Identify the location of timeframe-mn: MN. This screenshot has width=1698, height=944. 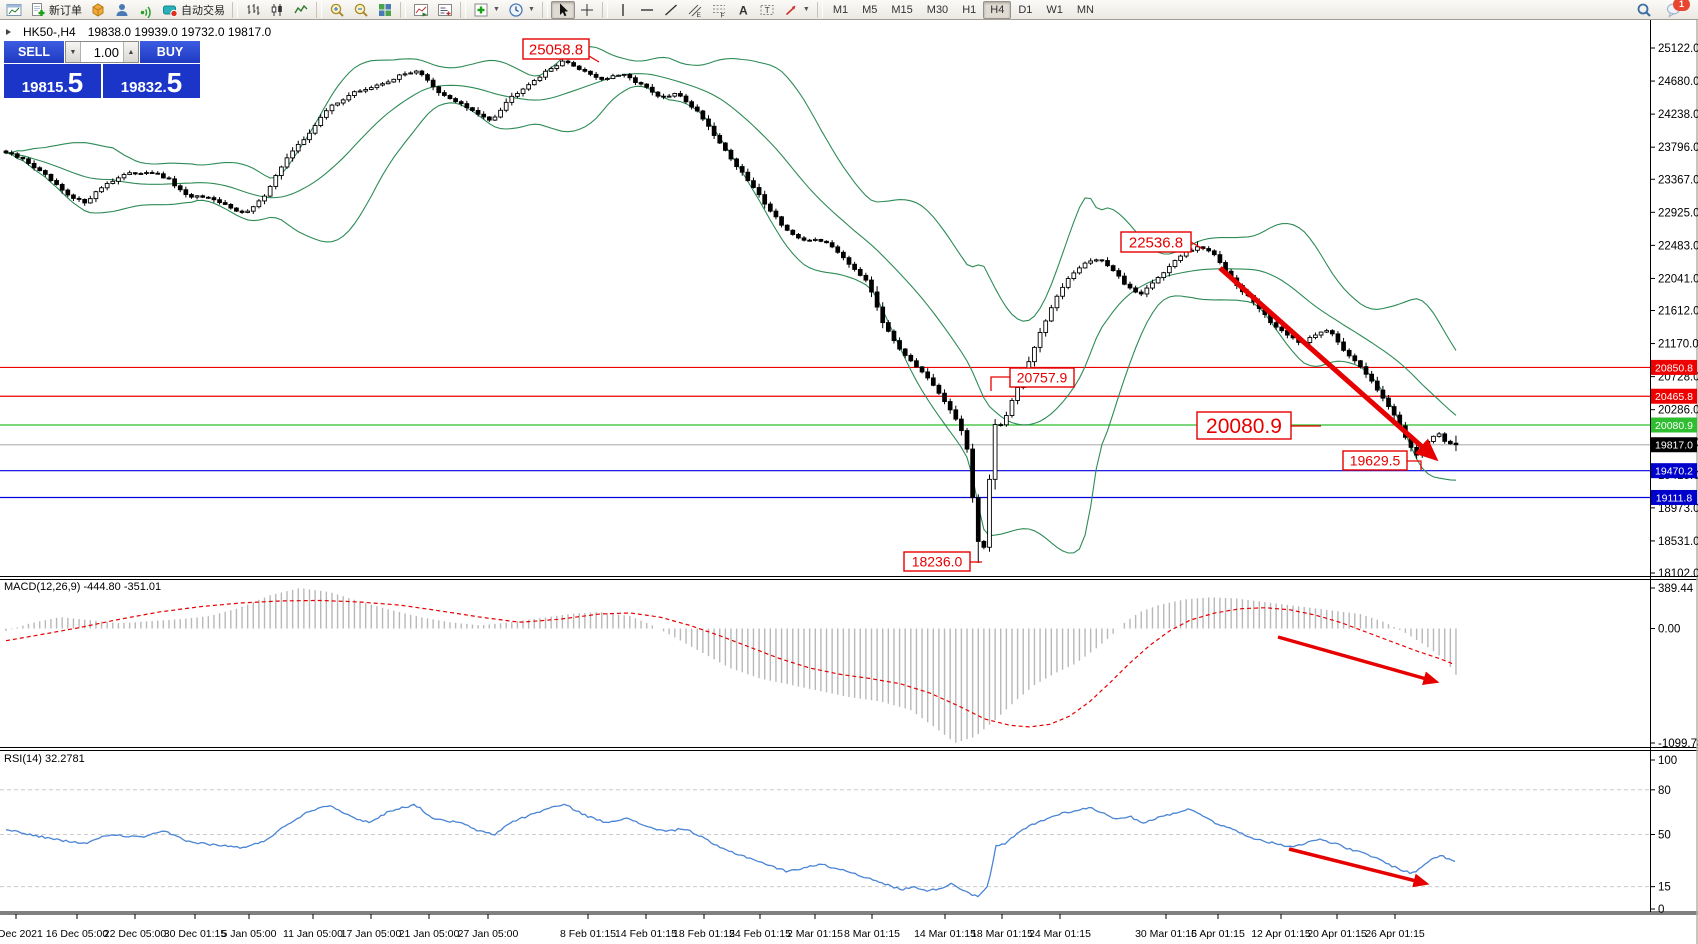
(1085, 10).